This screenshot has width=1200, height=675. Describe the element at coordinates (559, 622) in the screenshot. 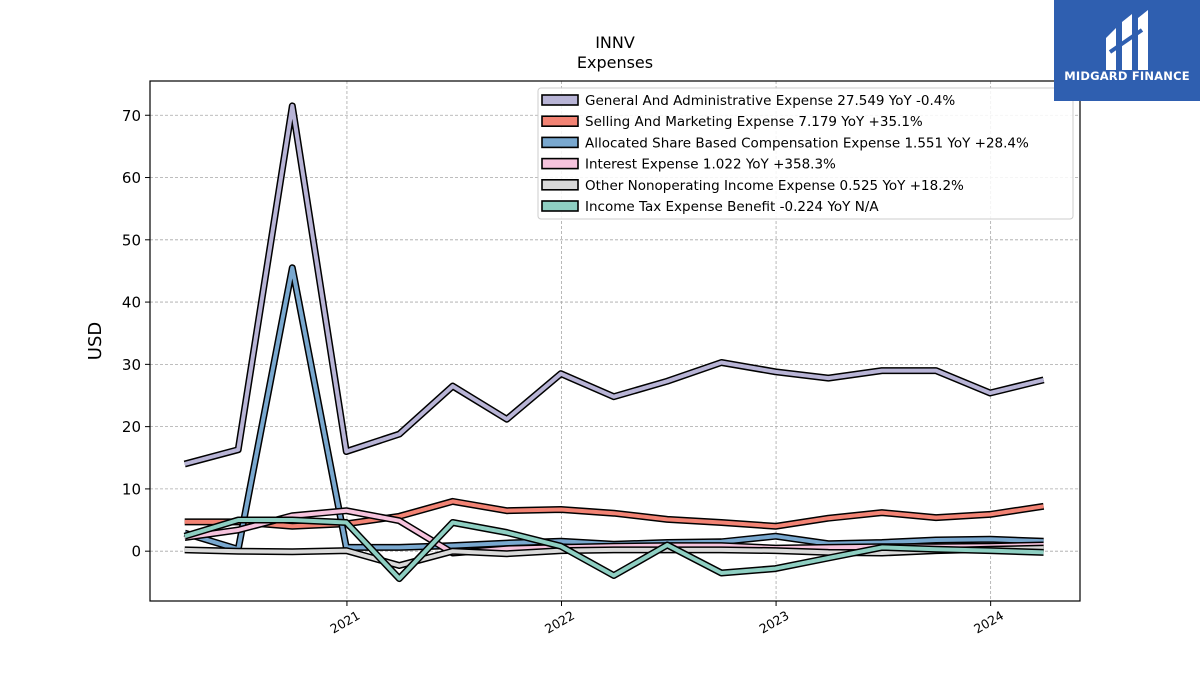

I see `x-tick-label: 2022` at that location.